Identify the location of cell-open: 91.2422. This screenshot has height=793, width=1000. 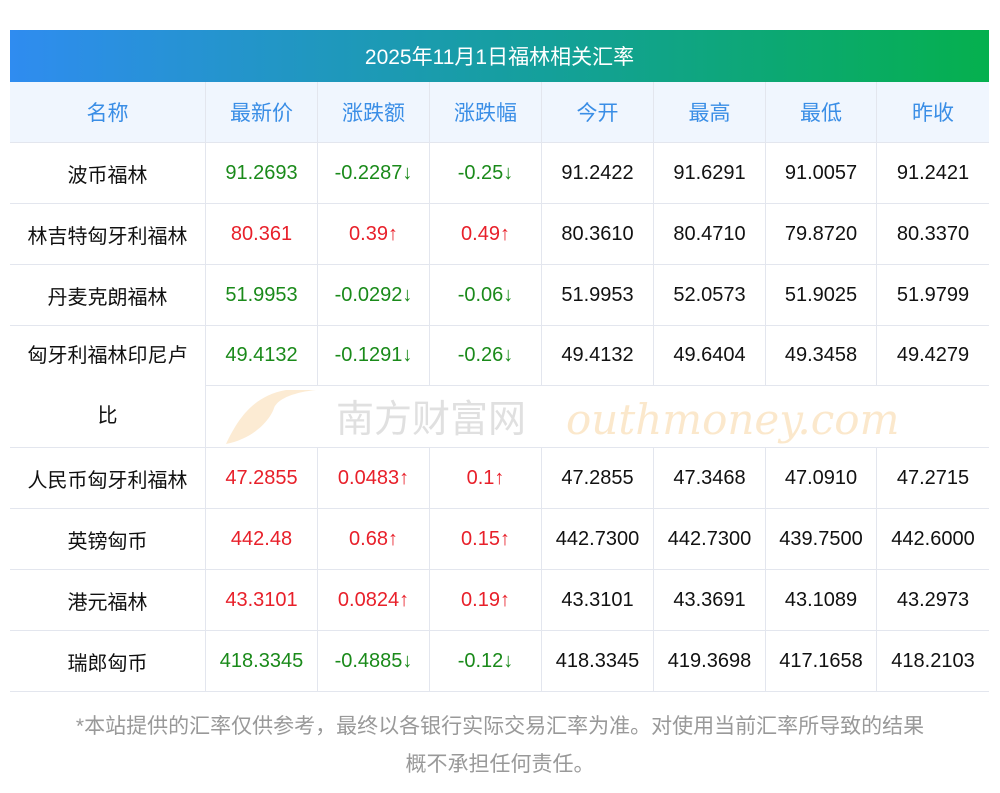
(598, 173).